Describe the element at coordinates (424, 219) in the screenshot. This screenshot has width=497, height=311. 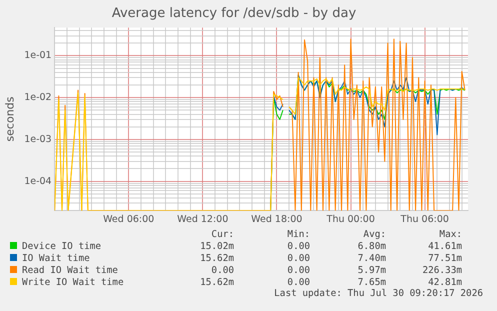
I see `x-tick-label: Thu 06:00` at that location.